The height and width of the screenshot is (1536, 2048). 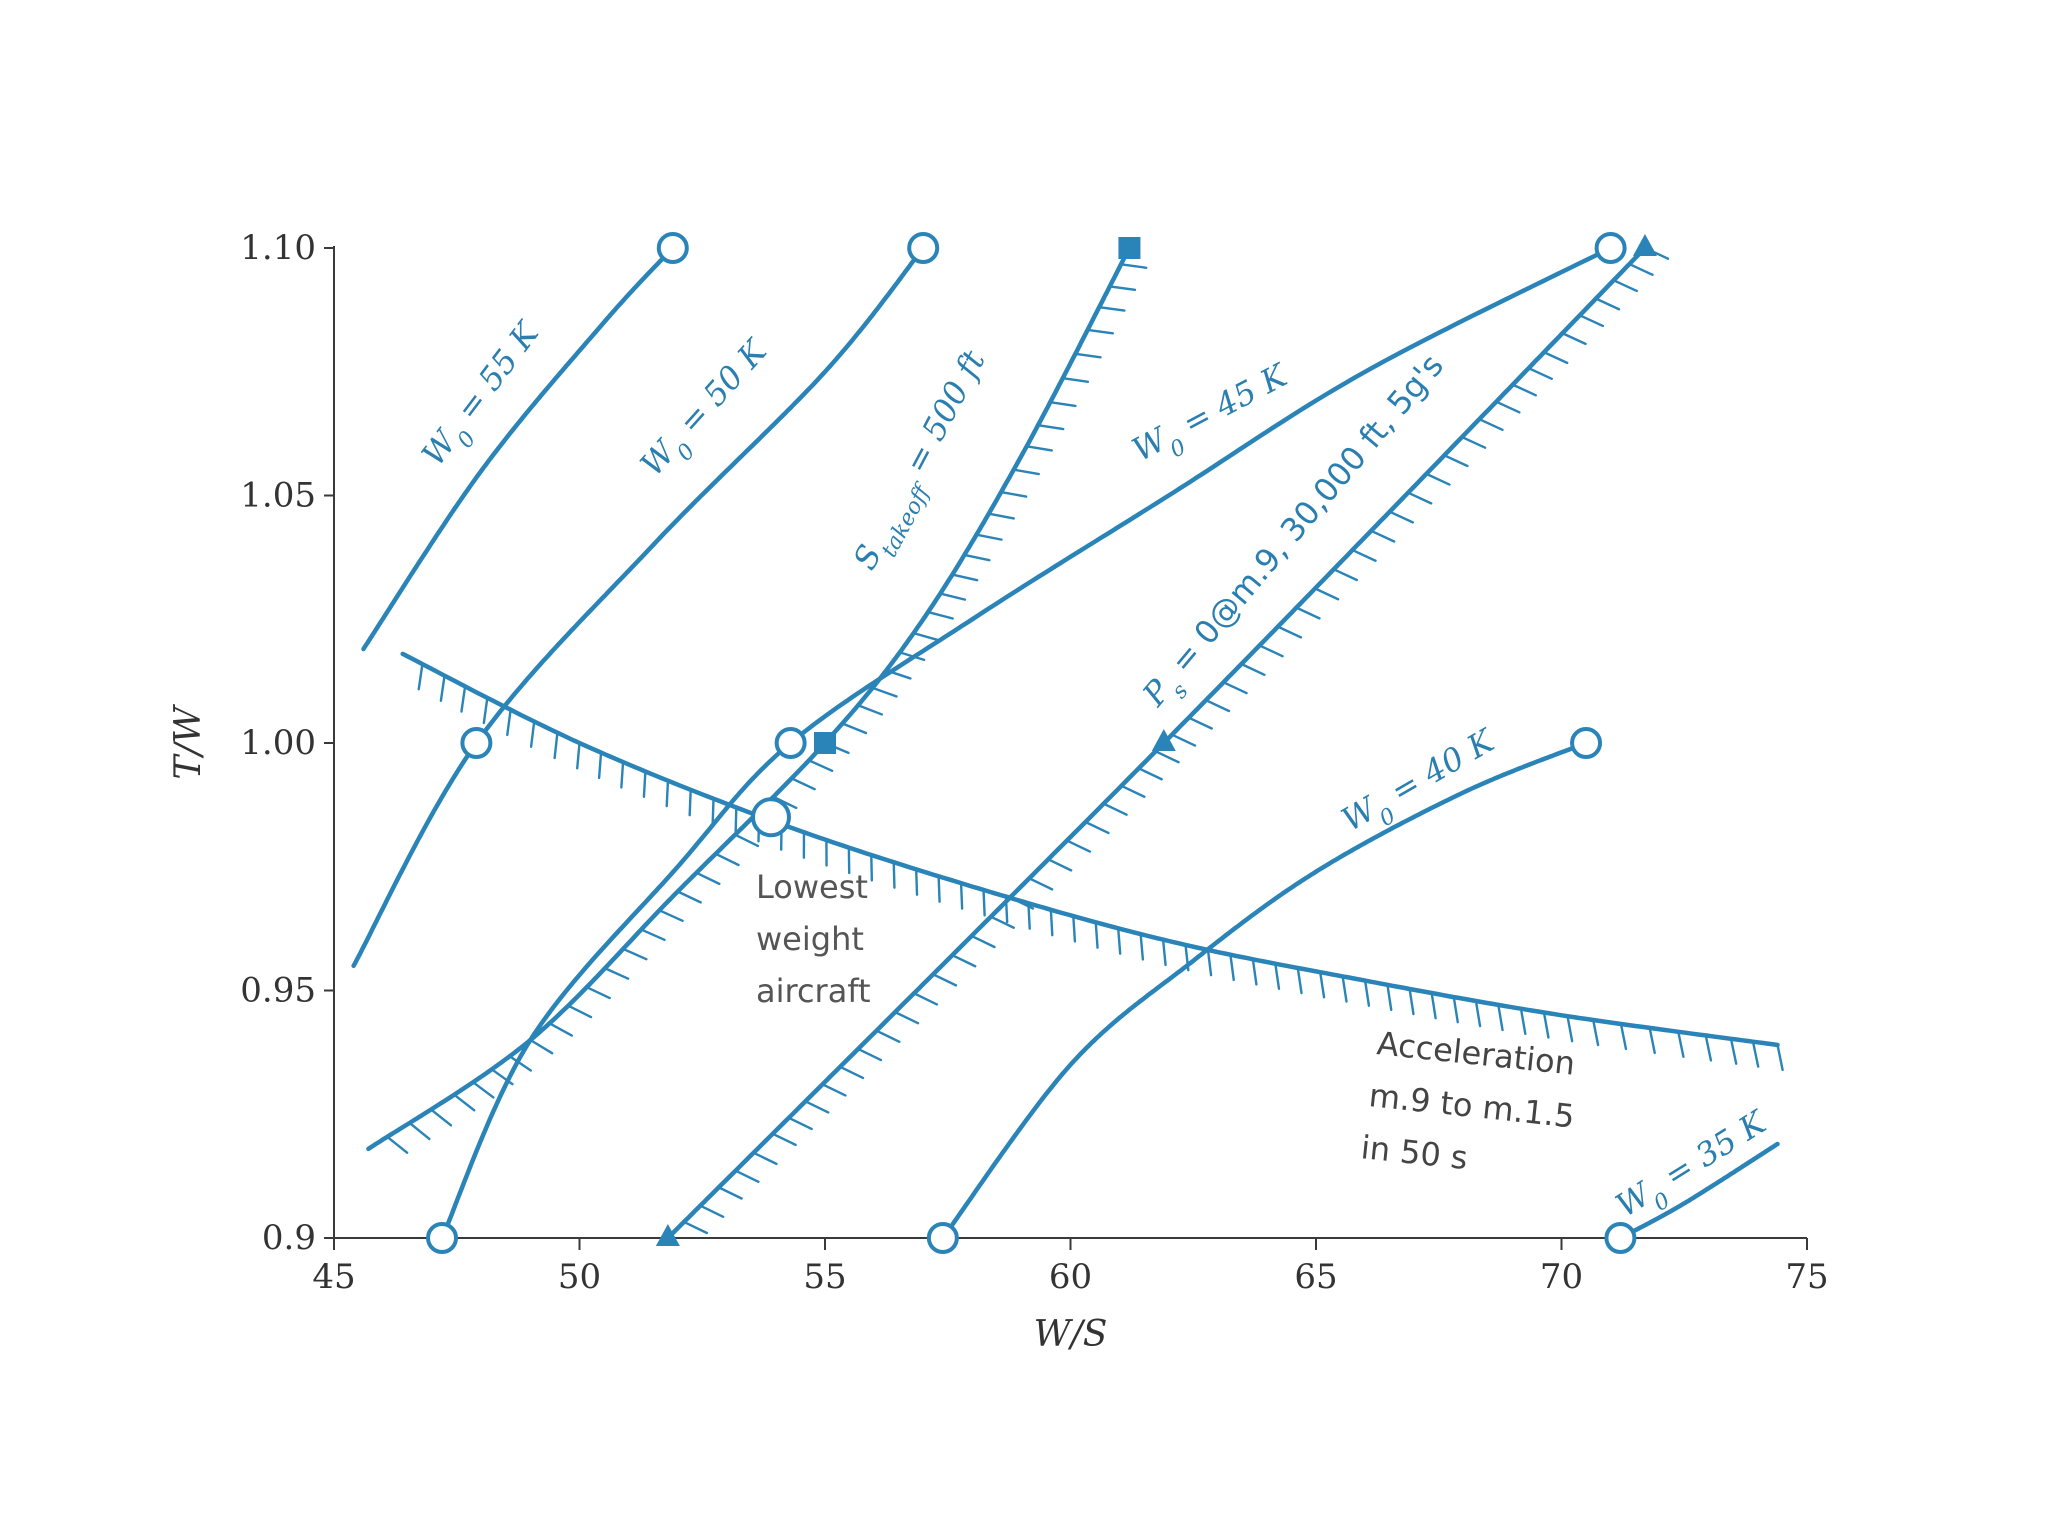 I want to click on x-tick-label: 60, so click(x=1070, y=1277).